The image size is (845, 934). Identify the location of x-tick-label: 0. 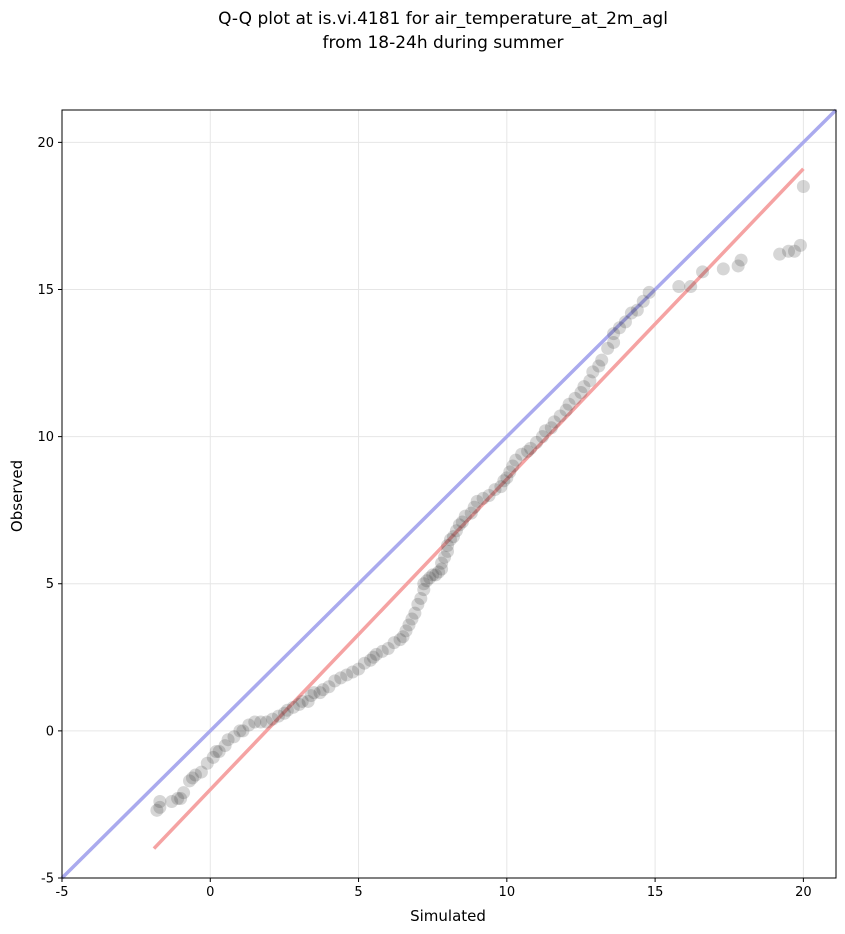
(210, 892).